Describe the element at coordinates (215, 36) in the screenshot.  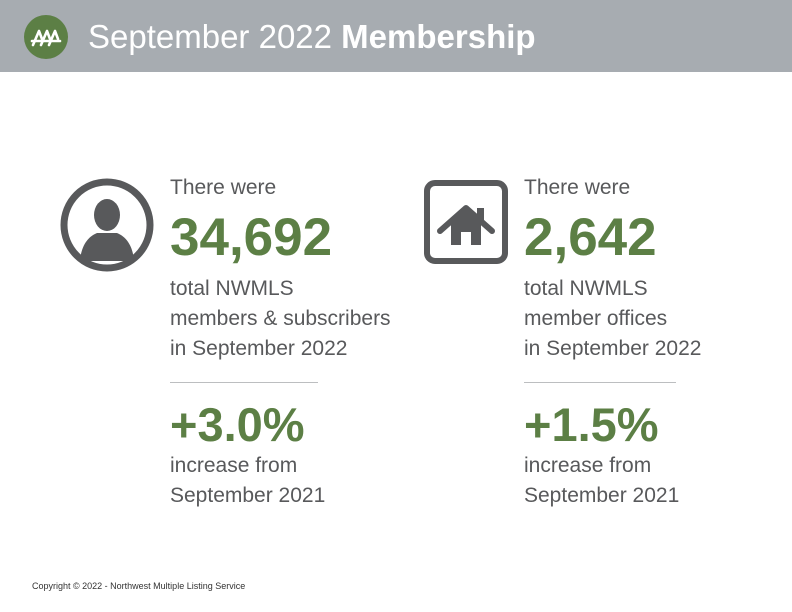
I see `title-date: September 2022` at that location.